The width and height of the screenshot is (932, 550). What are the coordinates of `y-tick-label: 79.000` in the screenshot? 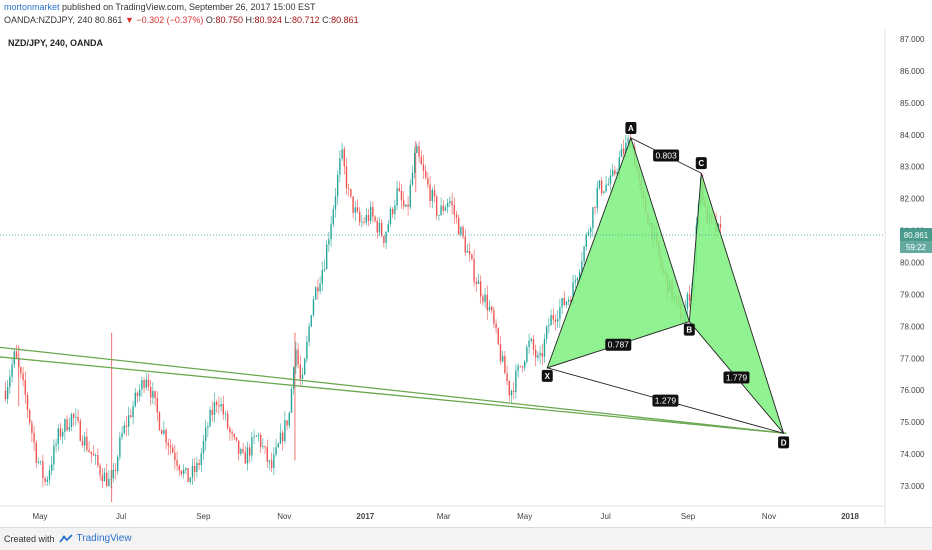 It's located at (912, 294).